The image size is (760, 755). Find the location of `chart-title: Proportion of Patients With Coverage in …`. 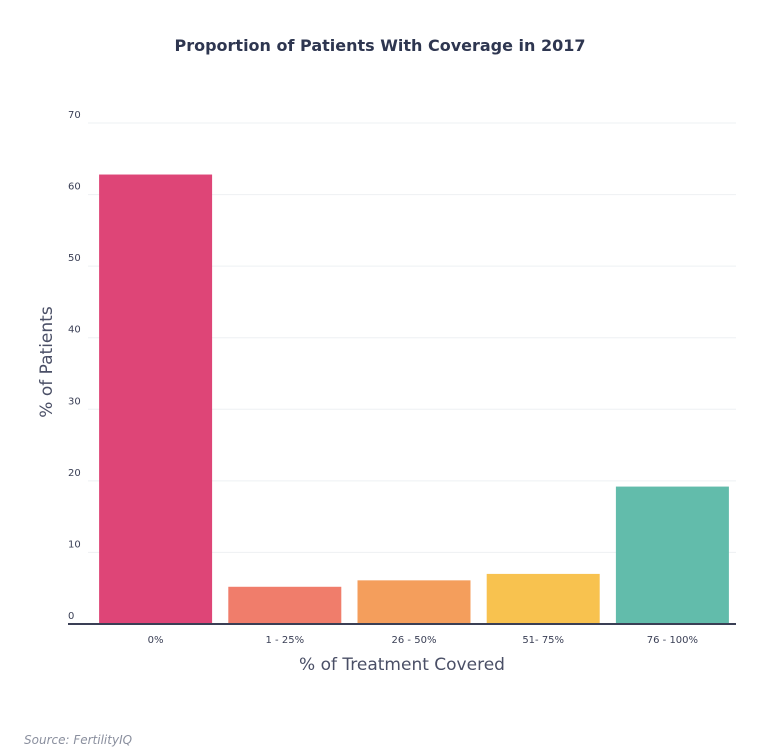

chart-title: Proportion of Patients With Coverage in … is located at coordinates (379, 45).